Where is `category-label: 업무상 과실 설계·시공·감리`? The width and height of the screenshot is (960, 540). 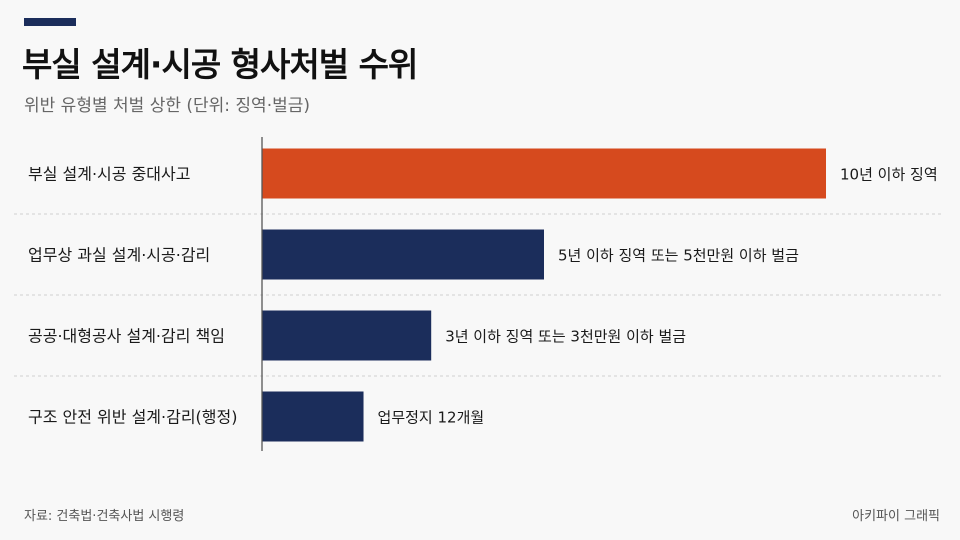 category-label: 업무상 과실 설계·시공·감리 is located at coordinates (119, 255).